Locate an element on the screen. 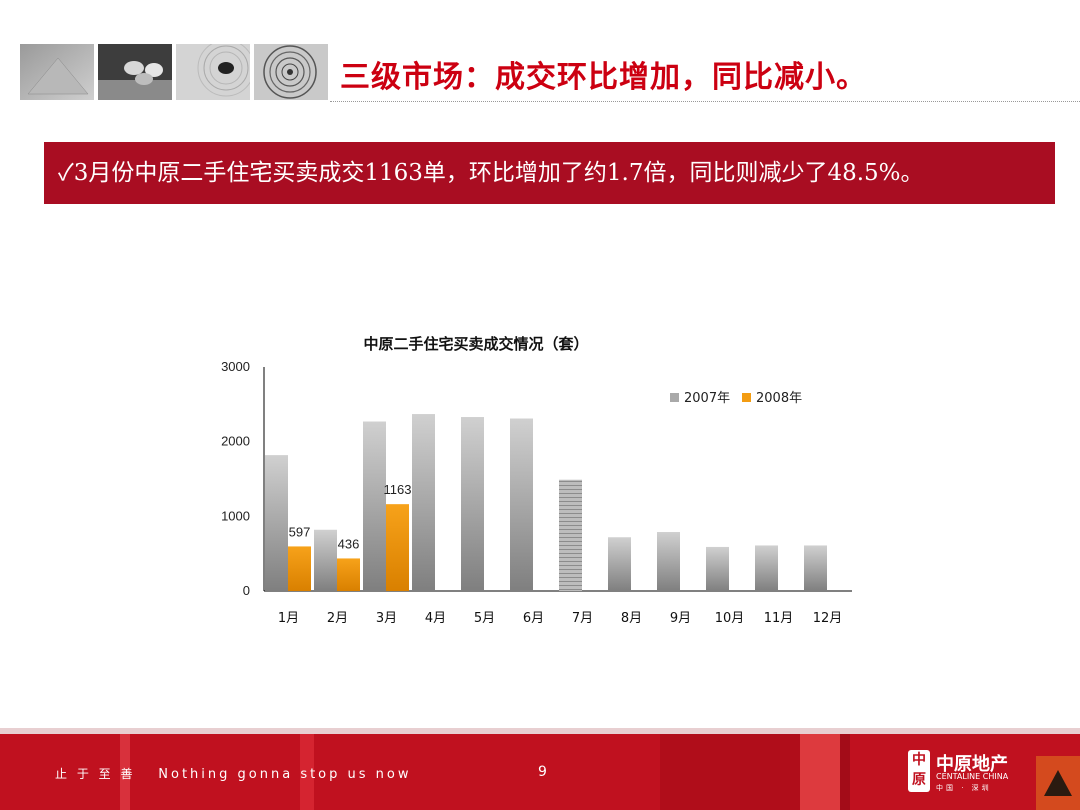  prev-slide-button is located at coordinates (1058, 783).